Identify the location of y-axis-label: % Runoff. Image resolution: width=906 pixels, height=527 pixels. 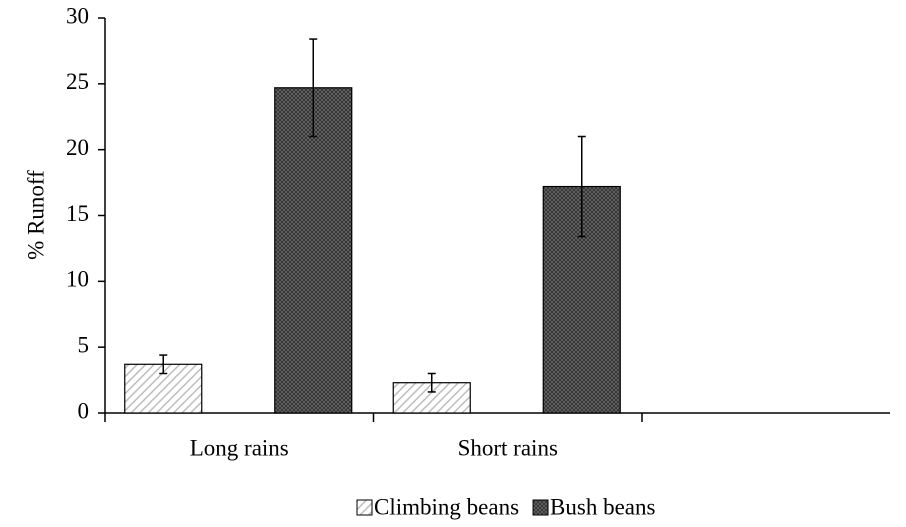
(35, 215).